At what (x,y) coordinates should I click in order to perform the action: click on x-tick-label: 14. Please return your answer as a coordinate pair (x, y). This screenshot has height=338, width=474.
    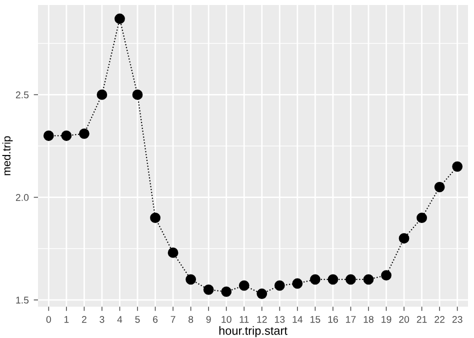
    Looking at the image, I should click on (297, 319).